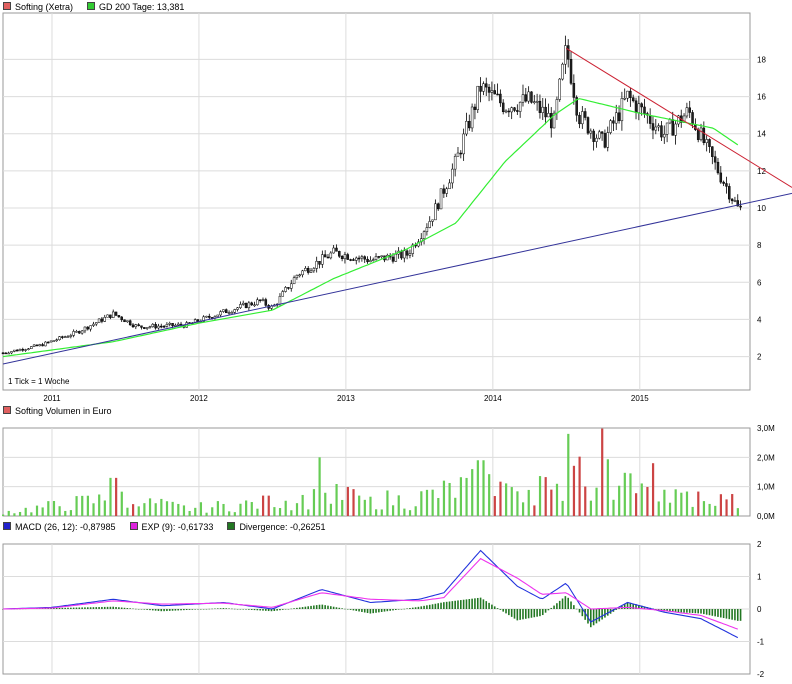 The image size is (792, 684). I want to click on y-tick-label: 1,0M, so click(766, 487).